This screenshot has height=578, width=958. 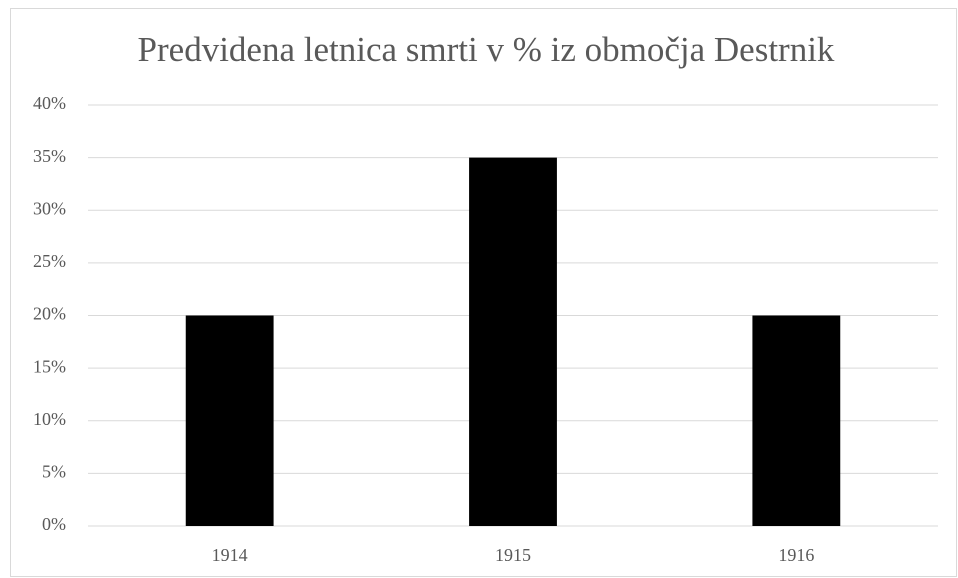 What do you see at coordinates (230, 555) in the screenshot?
I see `x-tick-label: 1914` at bounding box center [230, 555].